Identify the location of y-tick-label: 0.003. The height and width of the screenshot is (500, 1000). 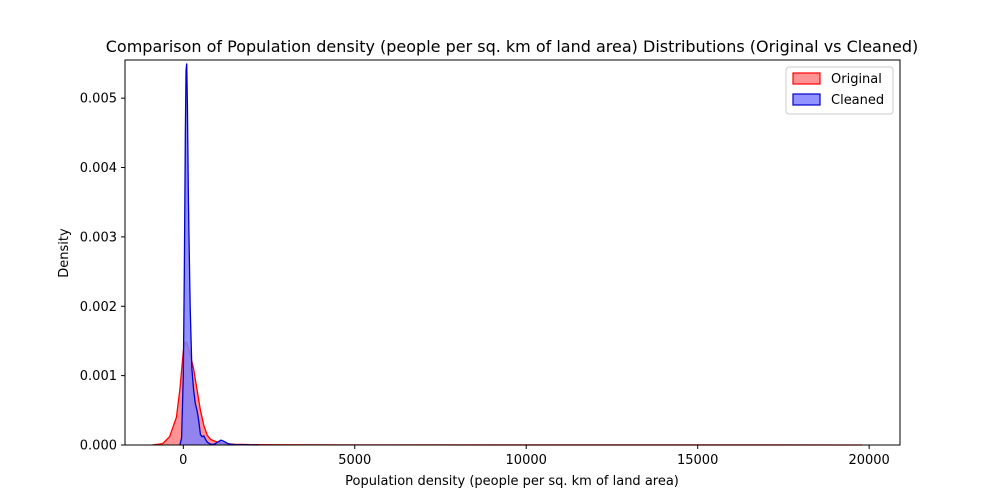
(98, 237).